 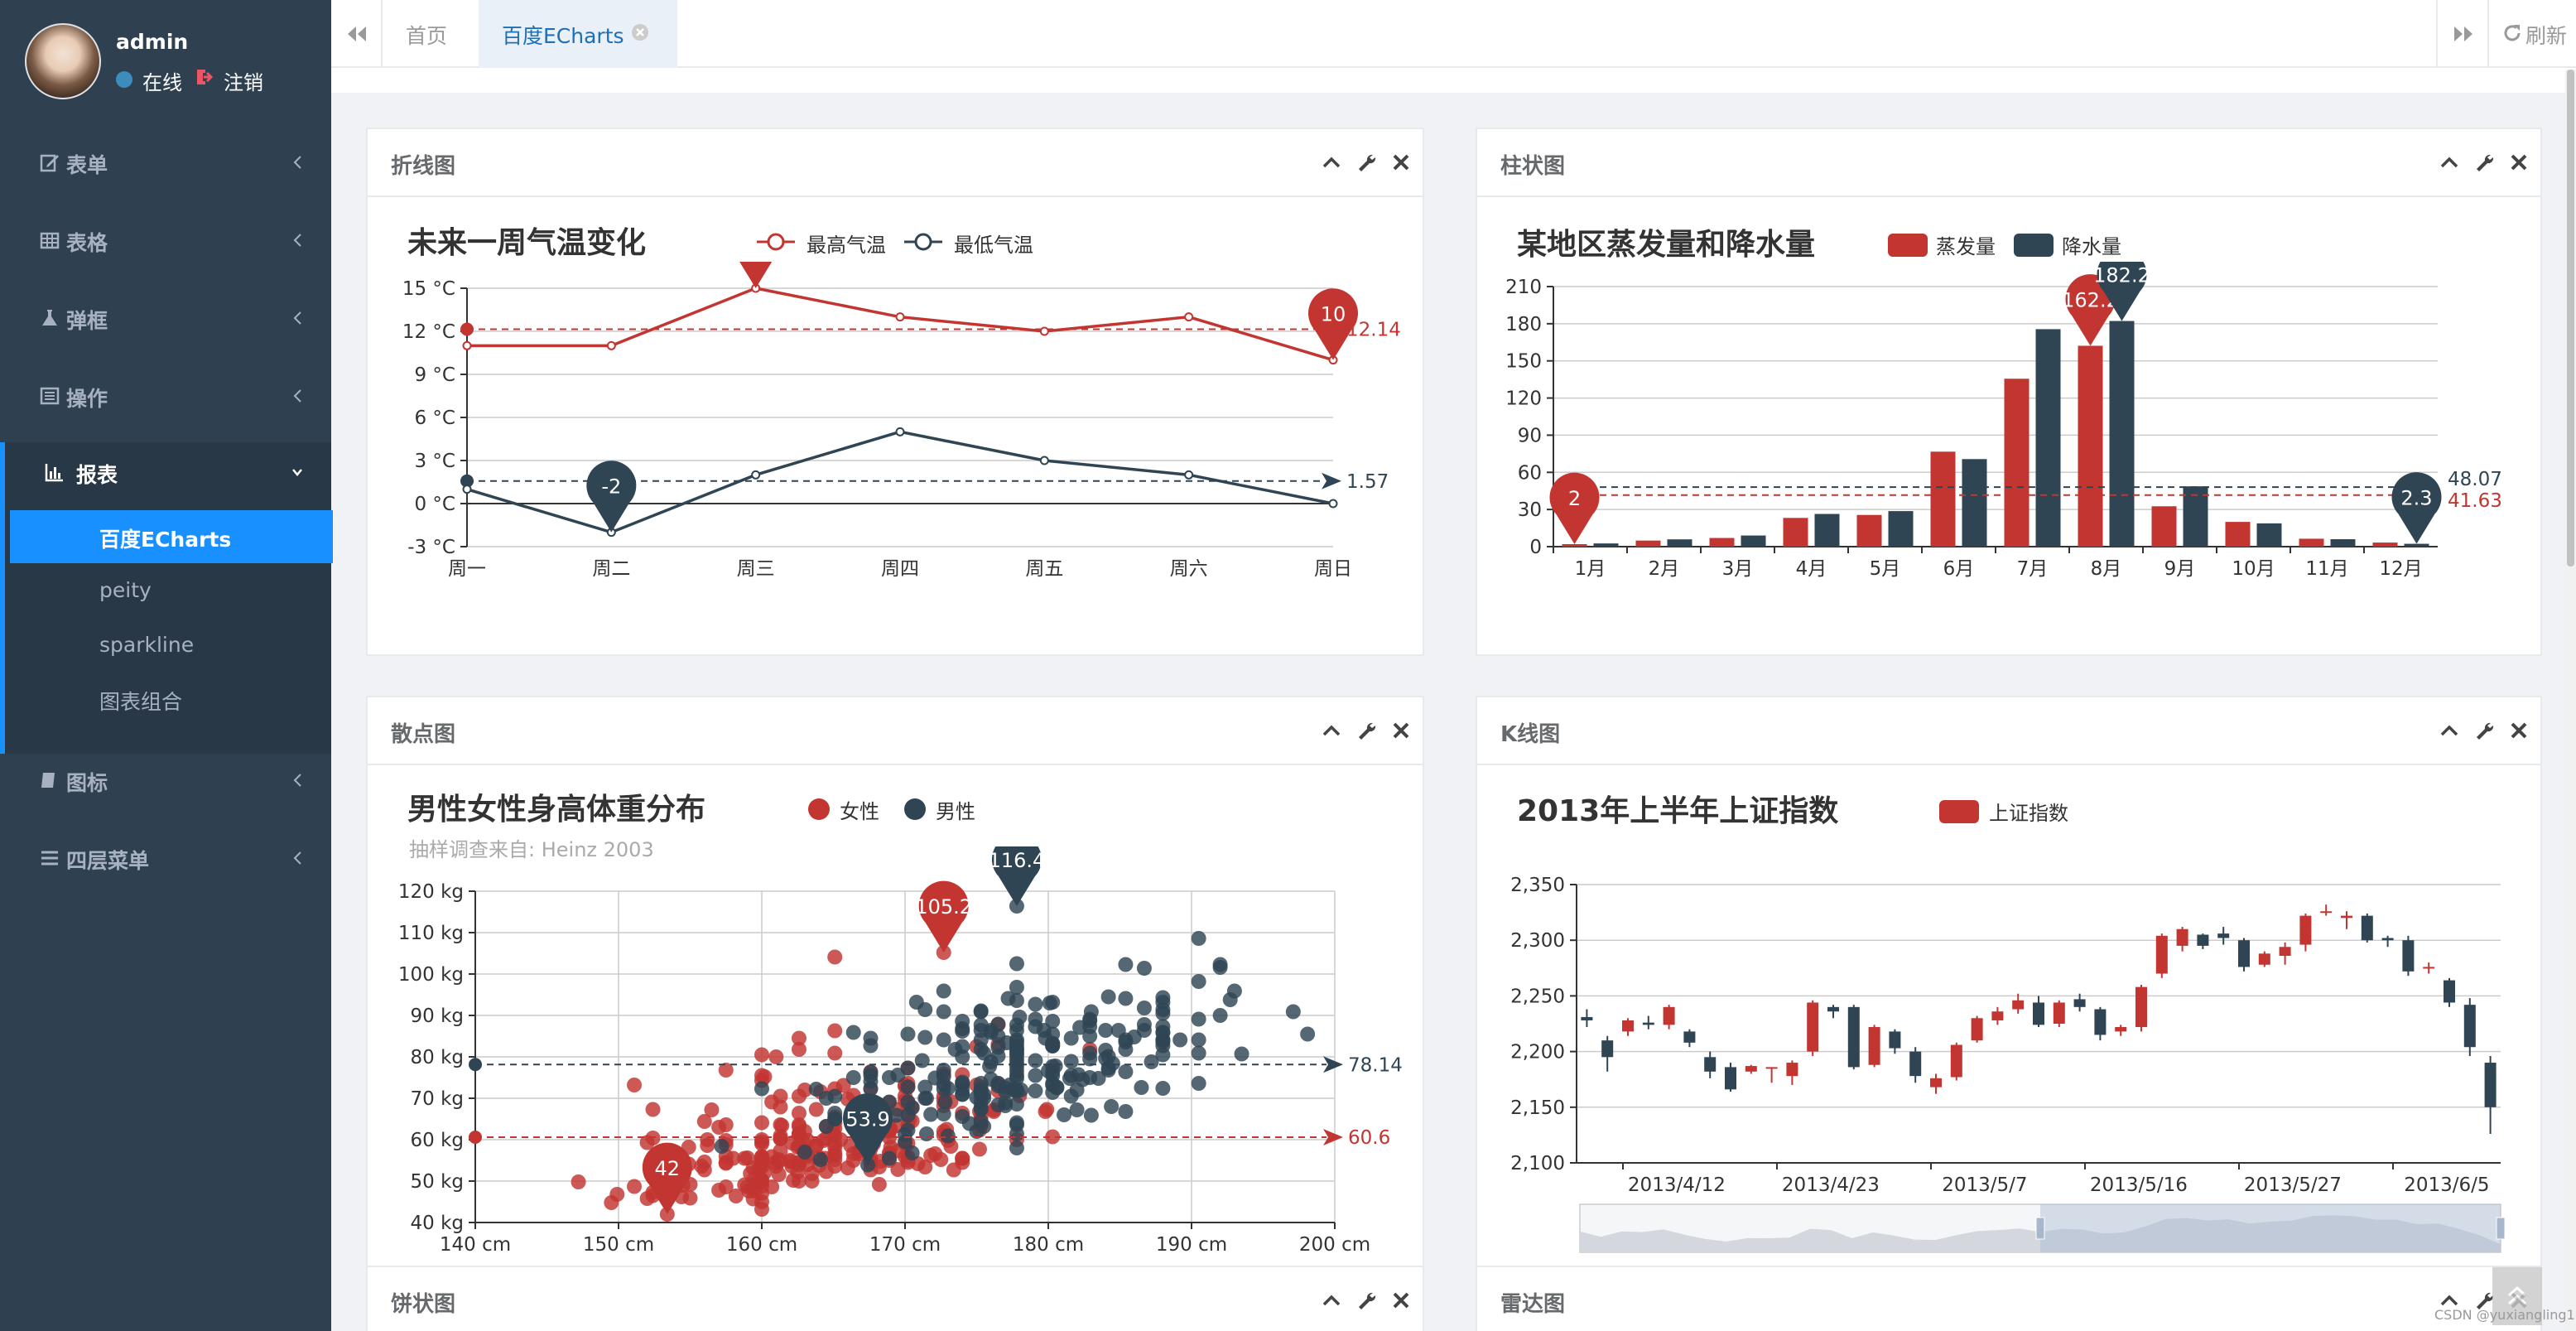 What do you see at coordinates (2253, 569) in the screenshot?
I see `x-tick-label: 10月` at bounding box center [2253, 569].